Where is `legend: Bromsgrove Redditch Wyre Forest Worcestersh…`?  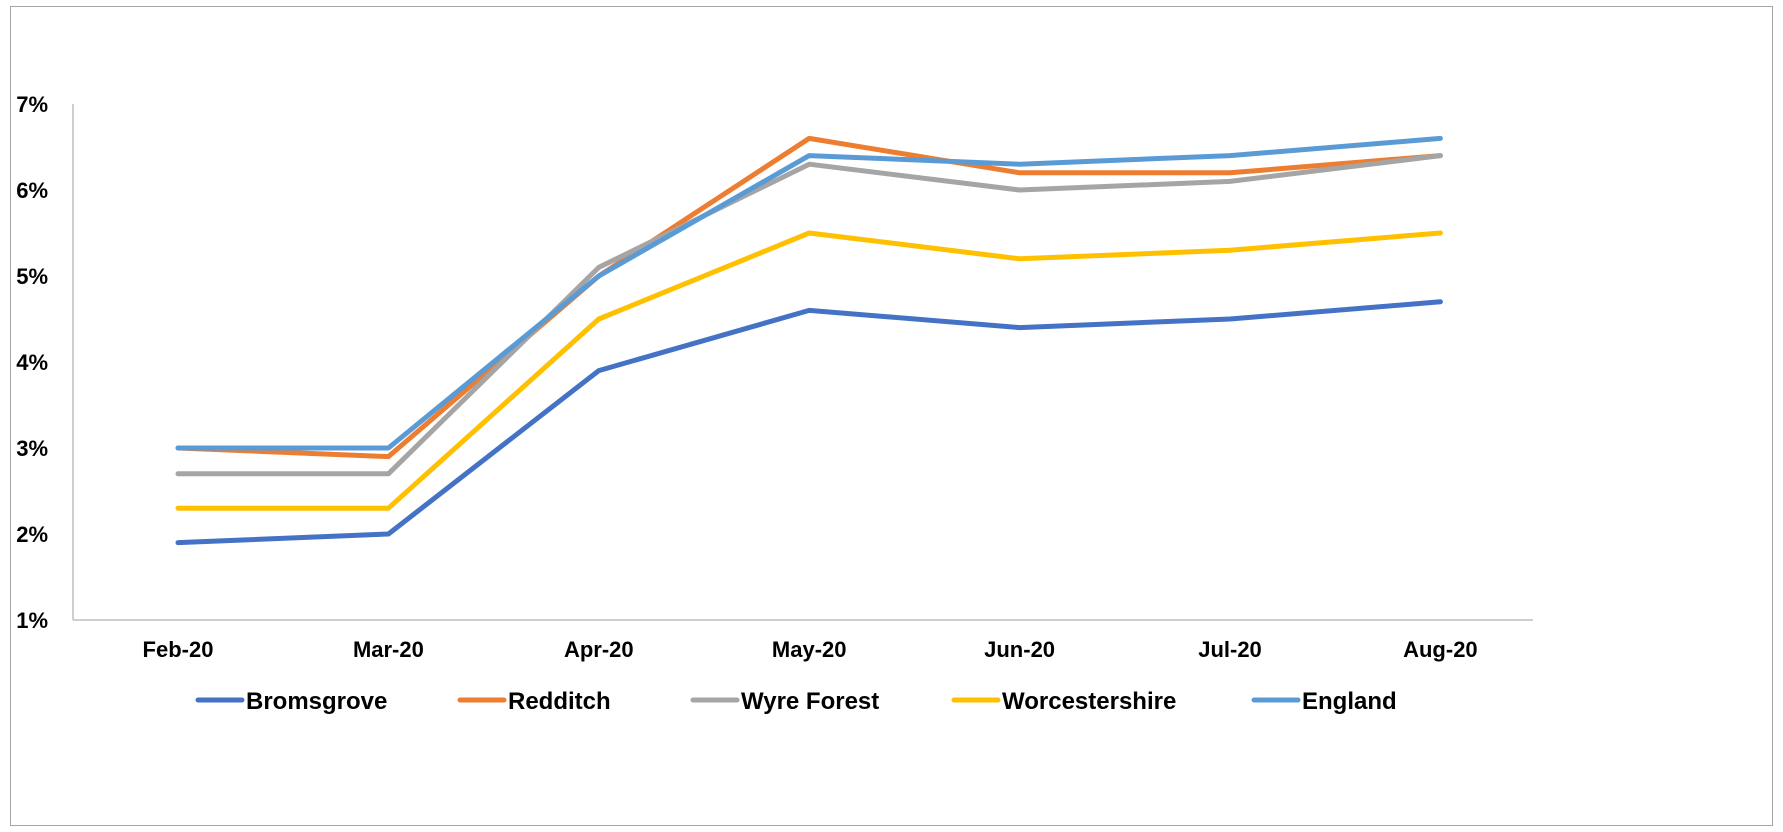 legend: Bromsgrove Redditch Wyre Forest Worcestersh… is located at coordinates (796, 701).